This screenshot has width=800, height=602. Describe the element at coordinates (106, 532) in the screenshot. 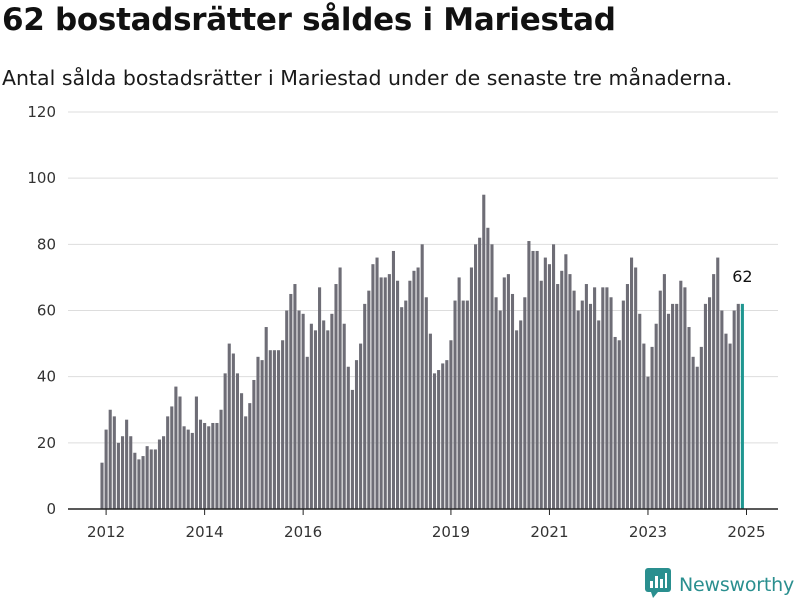

I see `x-tick-label: 2012` at that location.